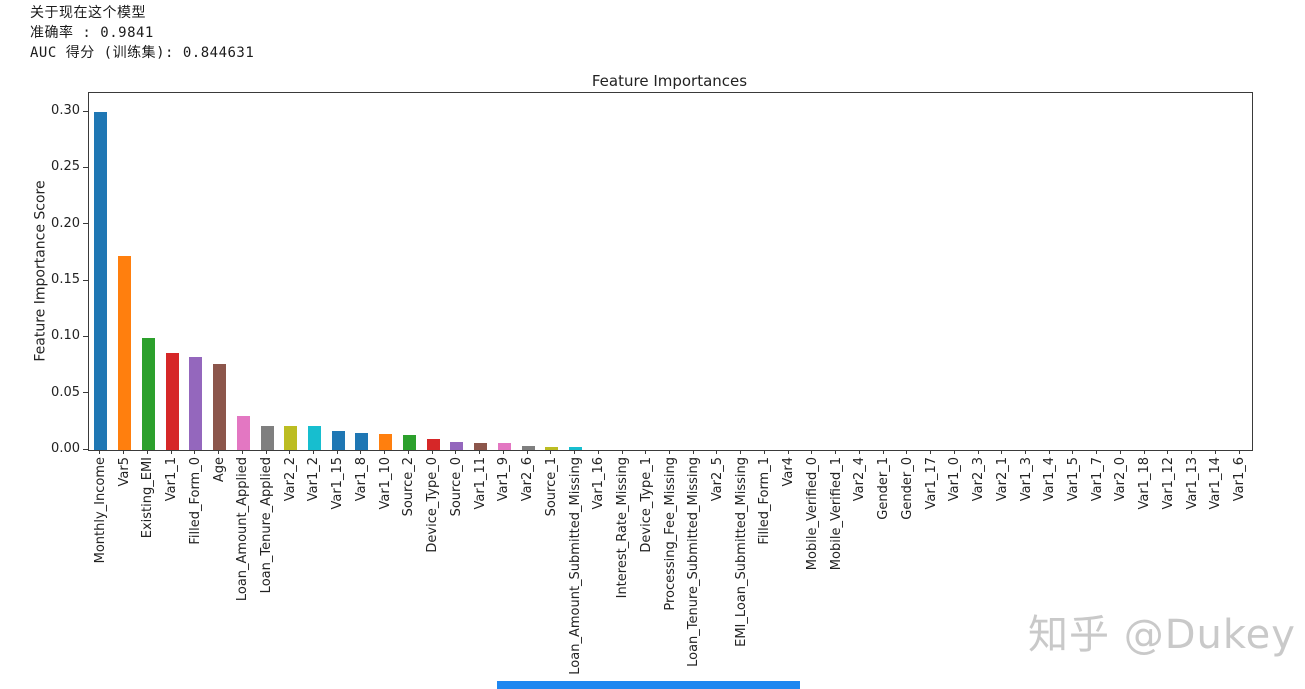 This screenshot has height=689, width=1305. What do you see at coordinates (528, 479) in the screenshot?
I see `x-tick-label: Var2_6` at bounding box center [528, 479].